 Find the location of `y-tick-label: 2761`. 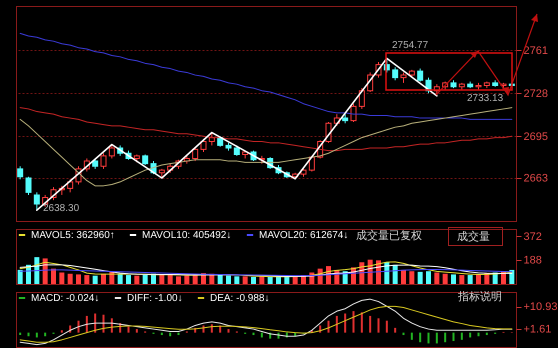

y-tick-label: 2761 is located at coordinates (536, 50).